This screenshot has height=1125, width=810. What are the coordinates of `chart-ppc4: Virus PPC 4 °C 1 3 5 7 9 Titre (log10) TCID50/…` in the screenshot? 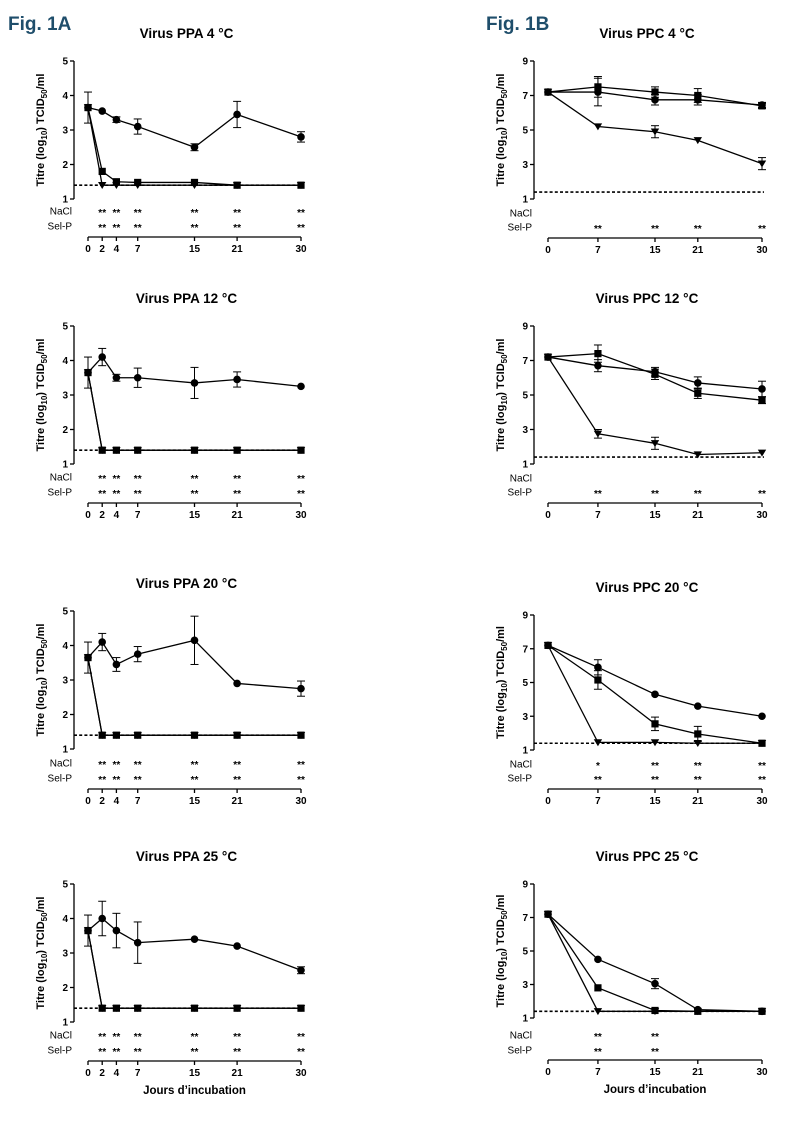 It's located at (631, 141).